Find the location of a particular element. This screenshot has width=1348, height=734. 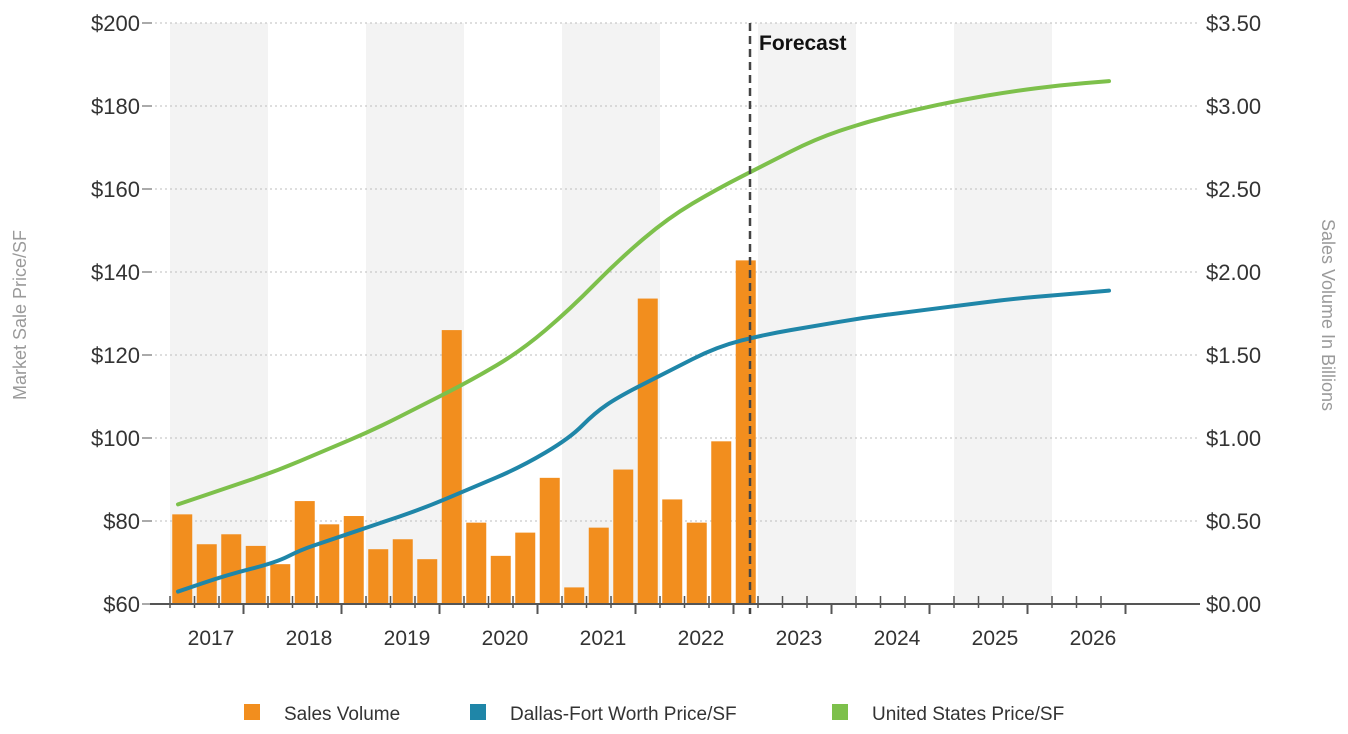

legend-dfw-label: Dallas-Fort Worth Price/SF is located at coordinates (623, 714).